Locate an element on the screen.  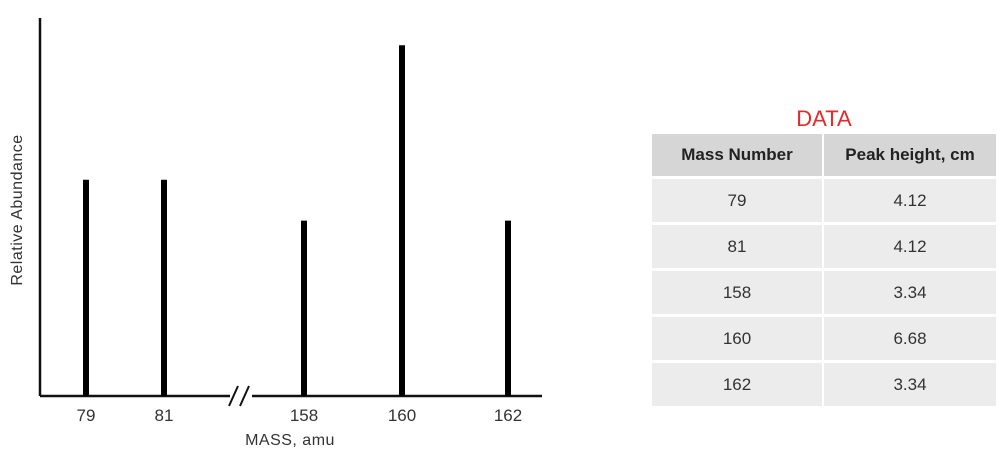
x-tick-label-79: 79 is located at coordinates (86, 415).